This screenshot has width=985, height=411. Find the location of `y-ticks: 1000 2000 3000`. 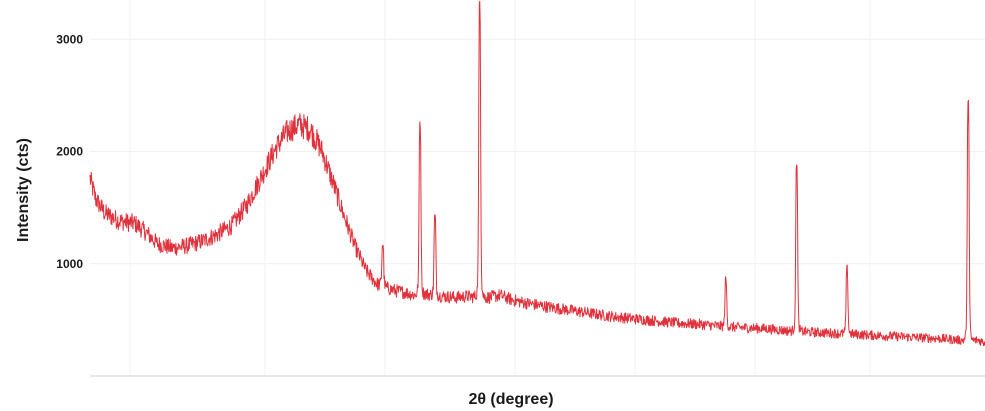

y-ticks: 1000 2000 3000 is located at coordinates (69, 151).